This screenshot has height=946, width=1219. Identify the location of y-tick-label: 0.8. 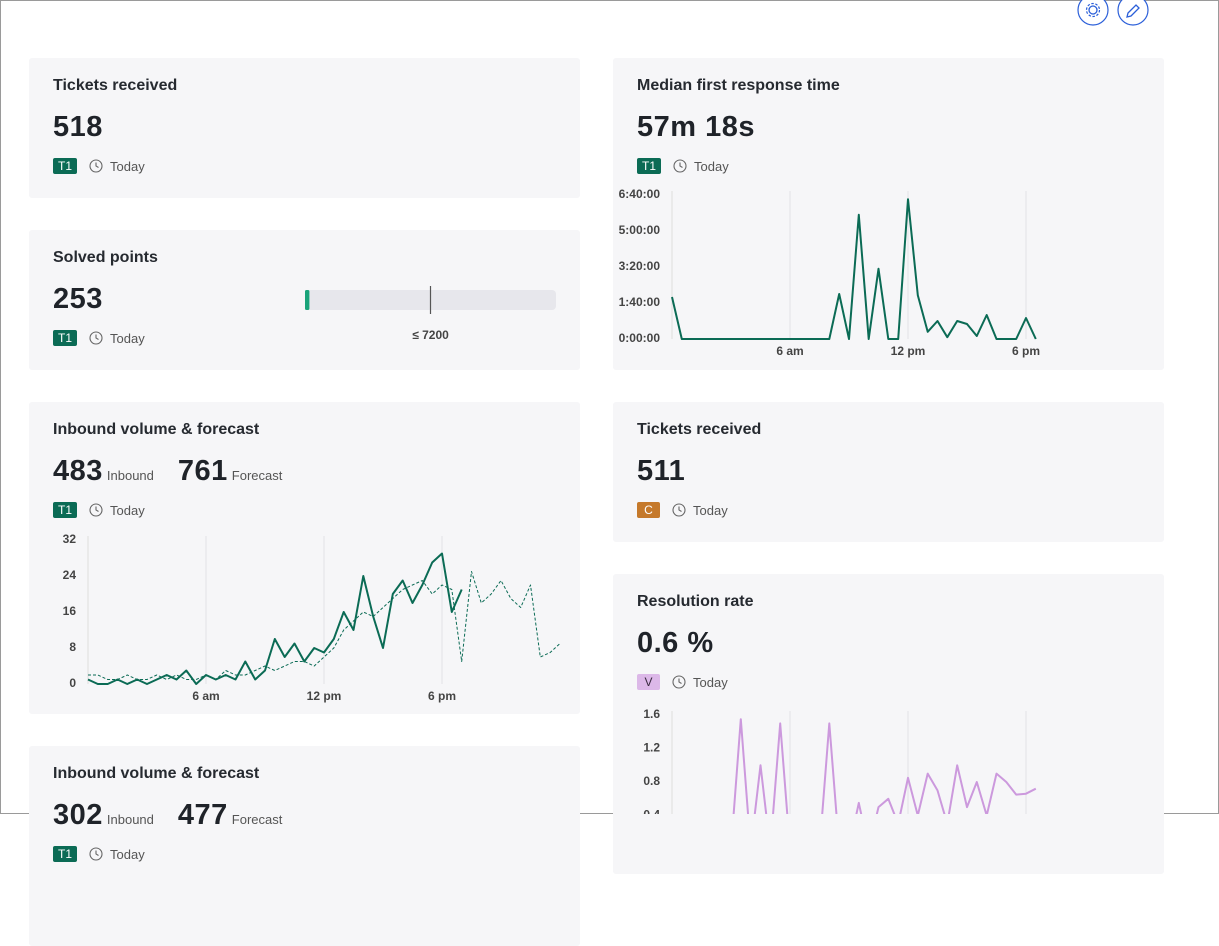
(651, 781).